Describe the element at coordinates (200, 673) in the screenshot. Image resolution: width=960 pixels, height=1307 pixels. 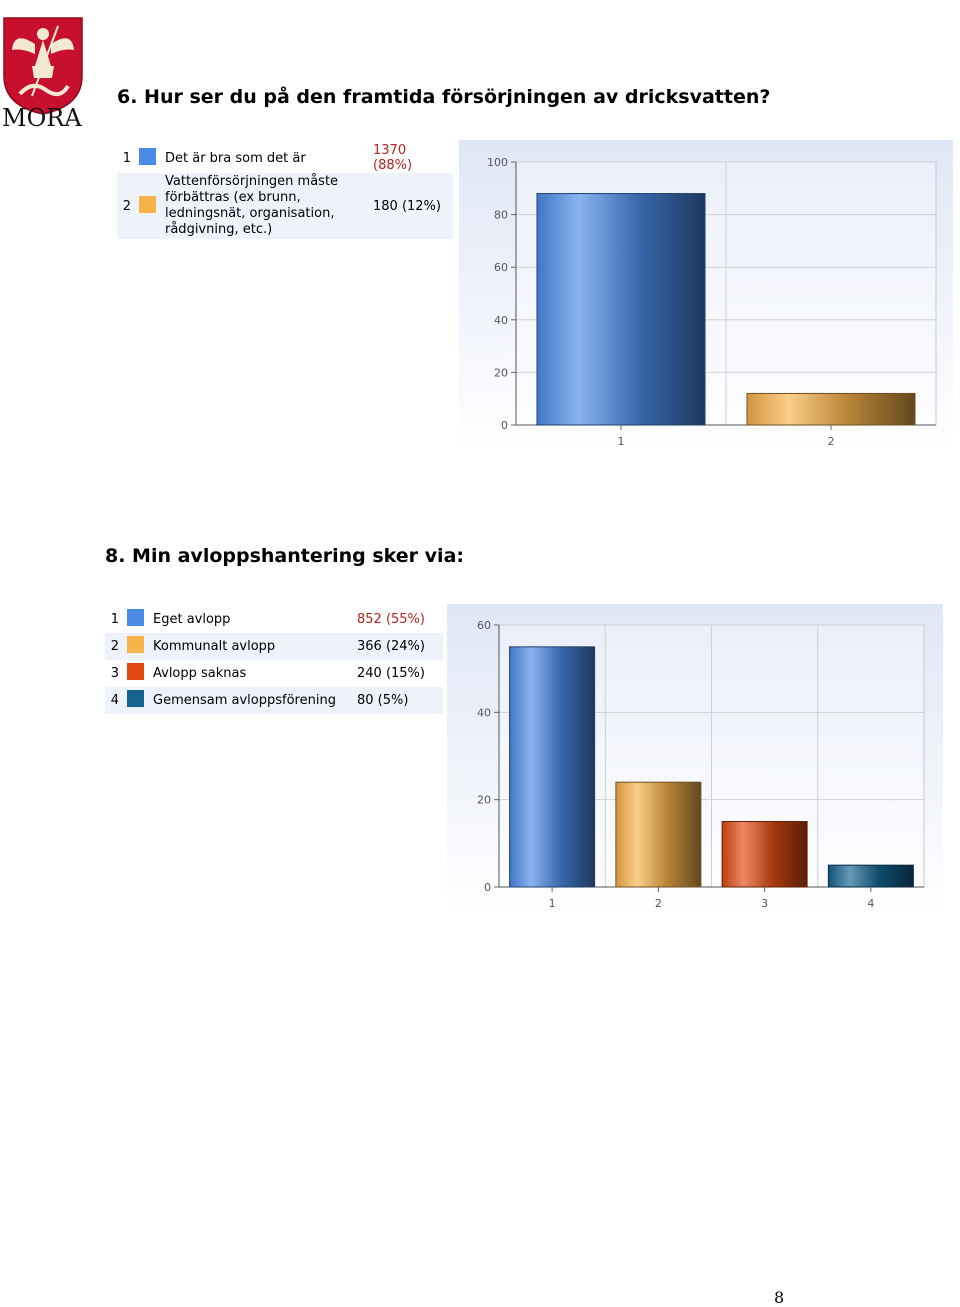
I see `legend-label: Avlopp saknas` at that location.